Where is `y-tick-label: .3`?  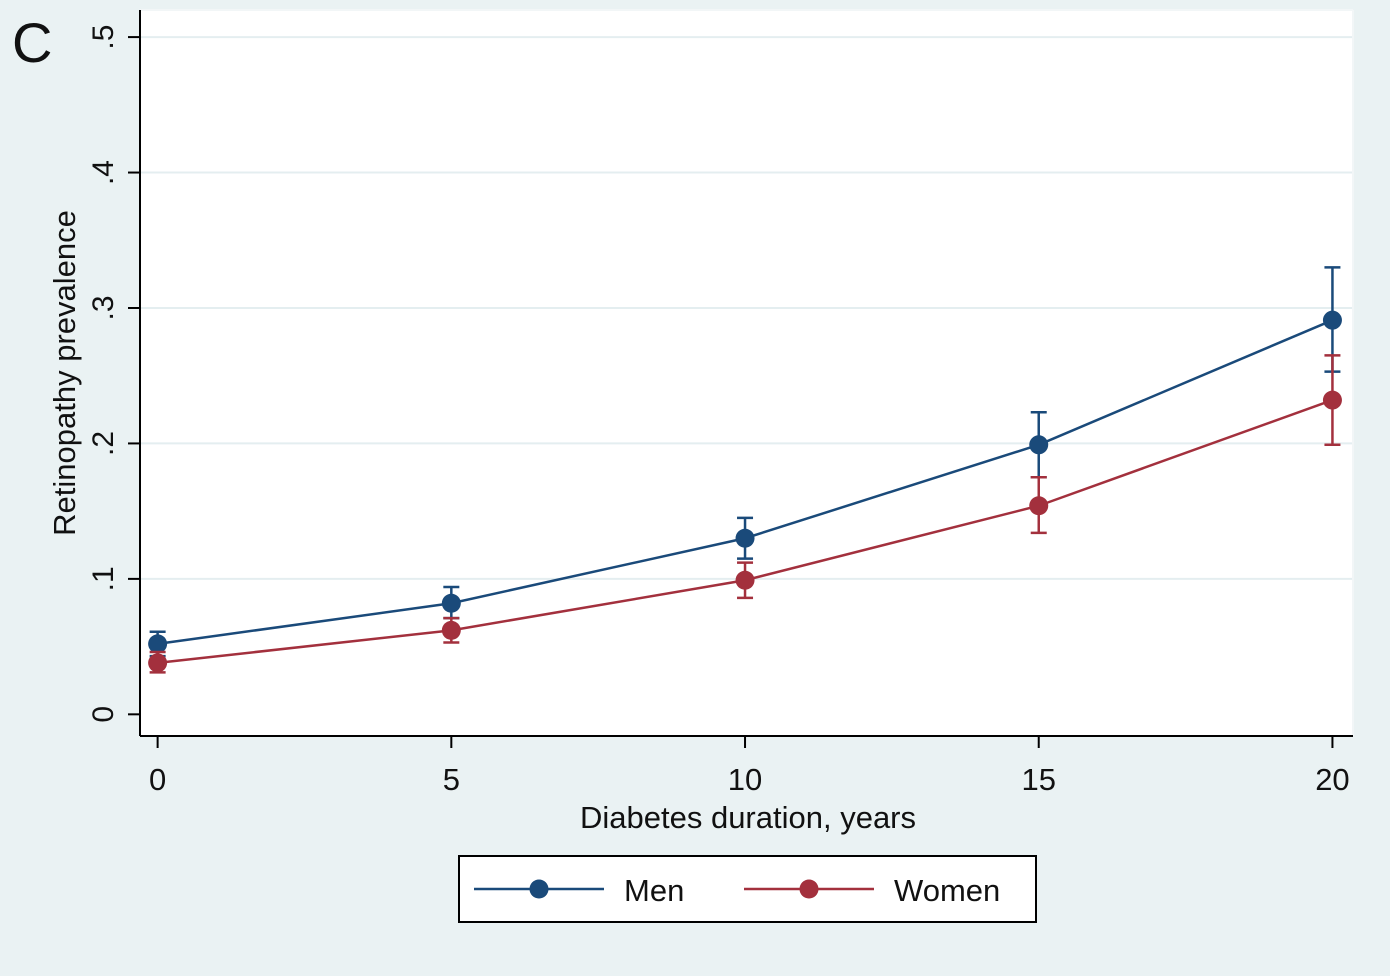 y-tick-label: .3 is located at coordinates (103, 307).